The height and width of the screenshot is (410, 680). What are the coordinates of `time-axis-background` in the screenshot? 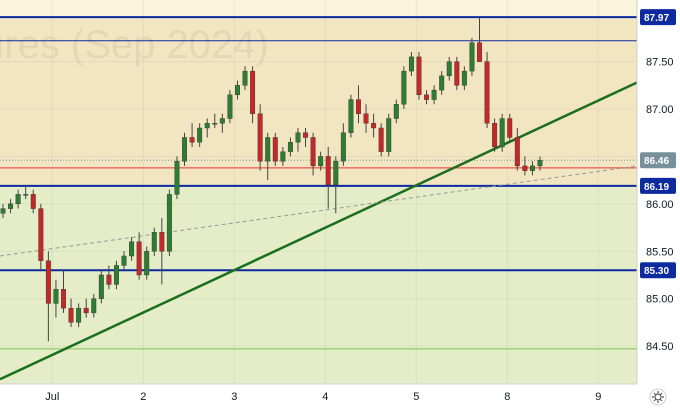 It's located at (340, 397).